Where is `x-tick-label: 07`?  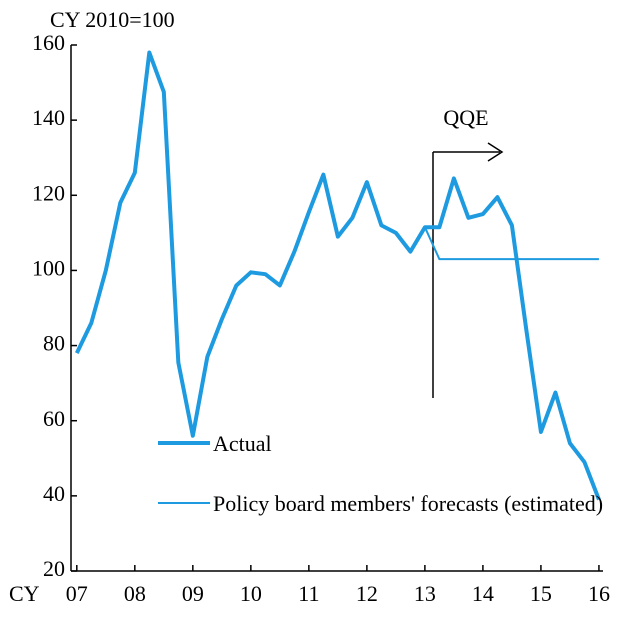
x-tick-label: 07 is located at coordinates (77, 593).